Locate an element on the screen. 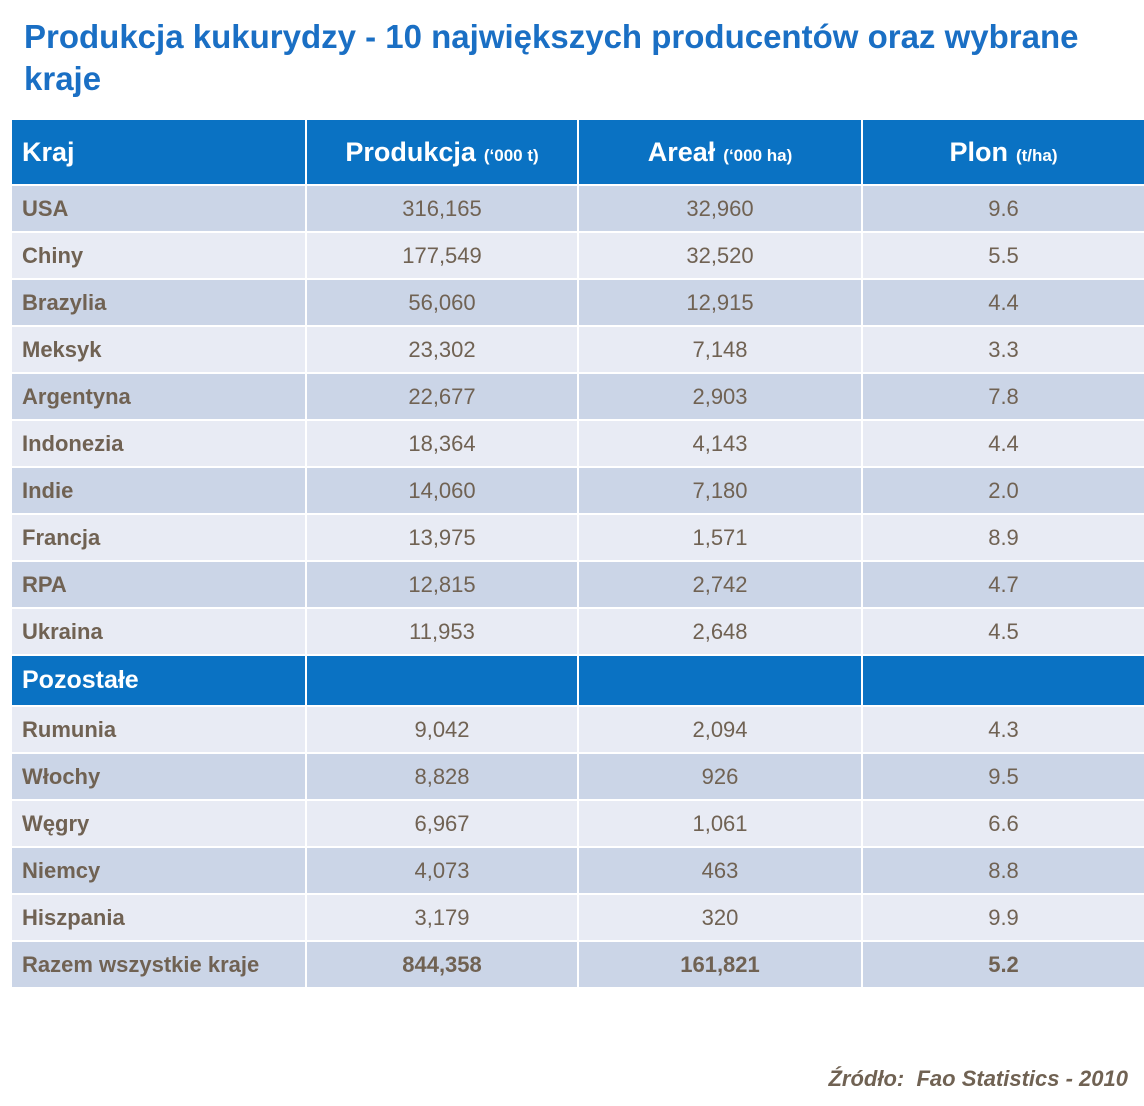 Image resolution: width=1144 pixels, height=1106 pixels. country-cell: Indonezia is located at coordinates (158, 443).